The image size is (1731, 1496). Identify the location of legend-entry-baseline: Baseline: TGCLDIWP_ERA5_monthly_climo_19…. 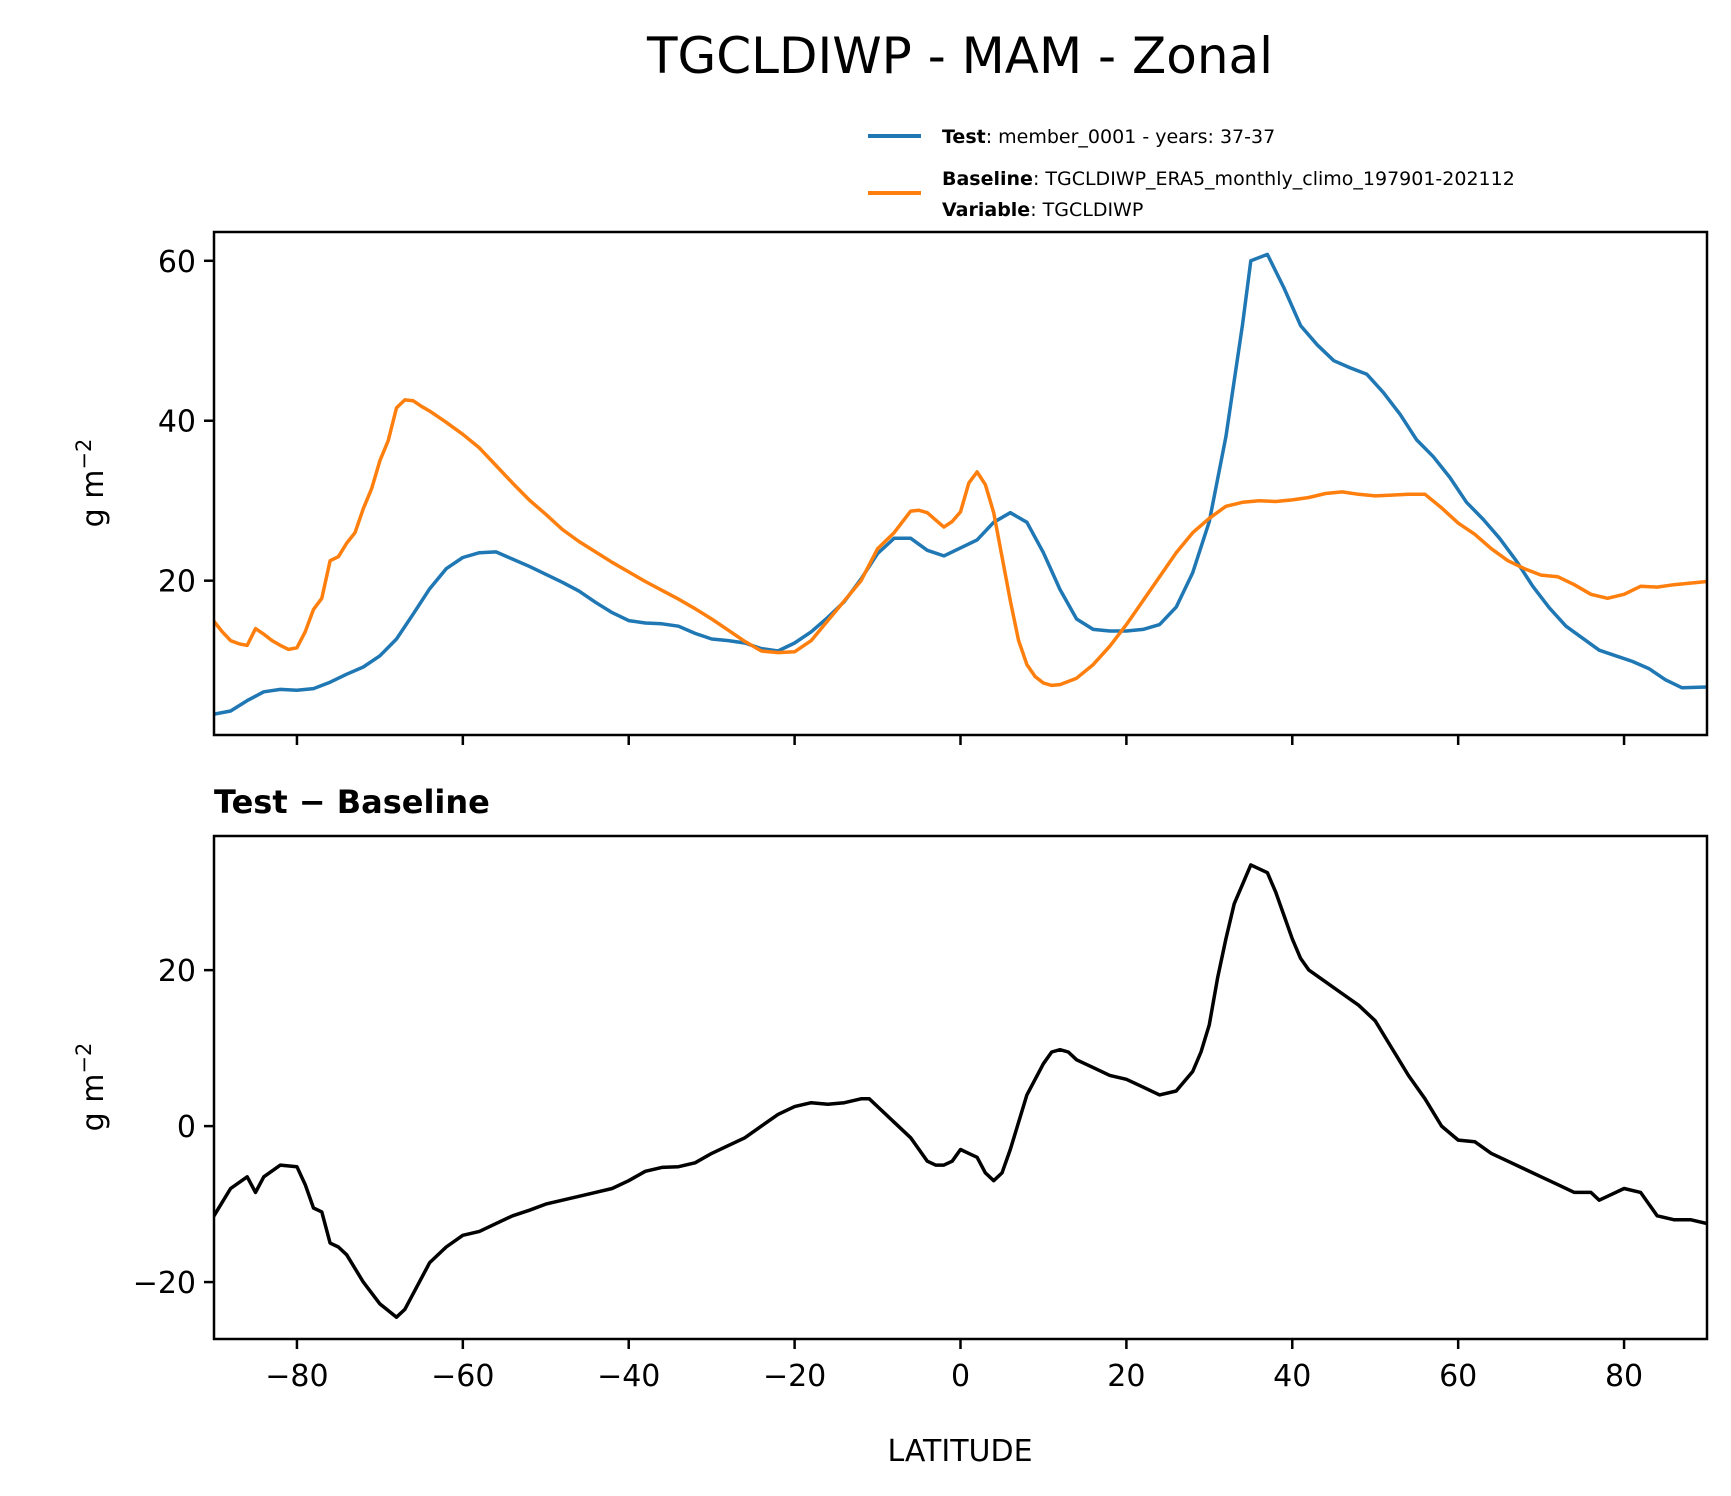
(1228, 179).